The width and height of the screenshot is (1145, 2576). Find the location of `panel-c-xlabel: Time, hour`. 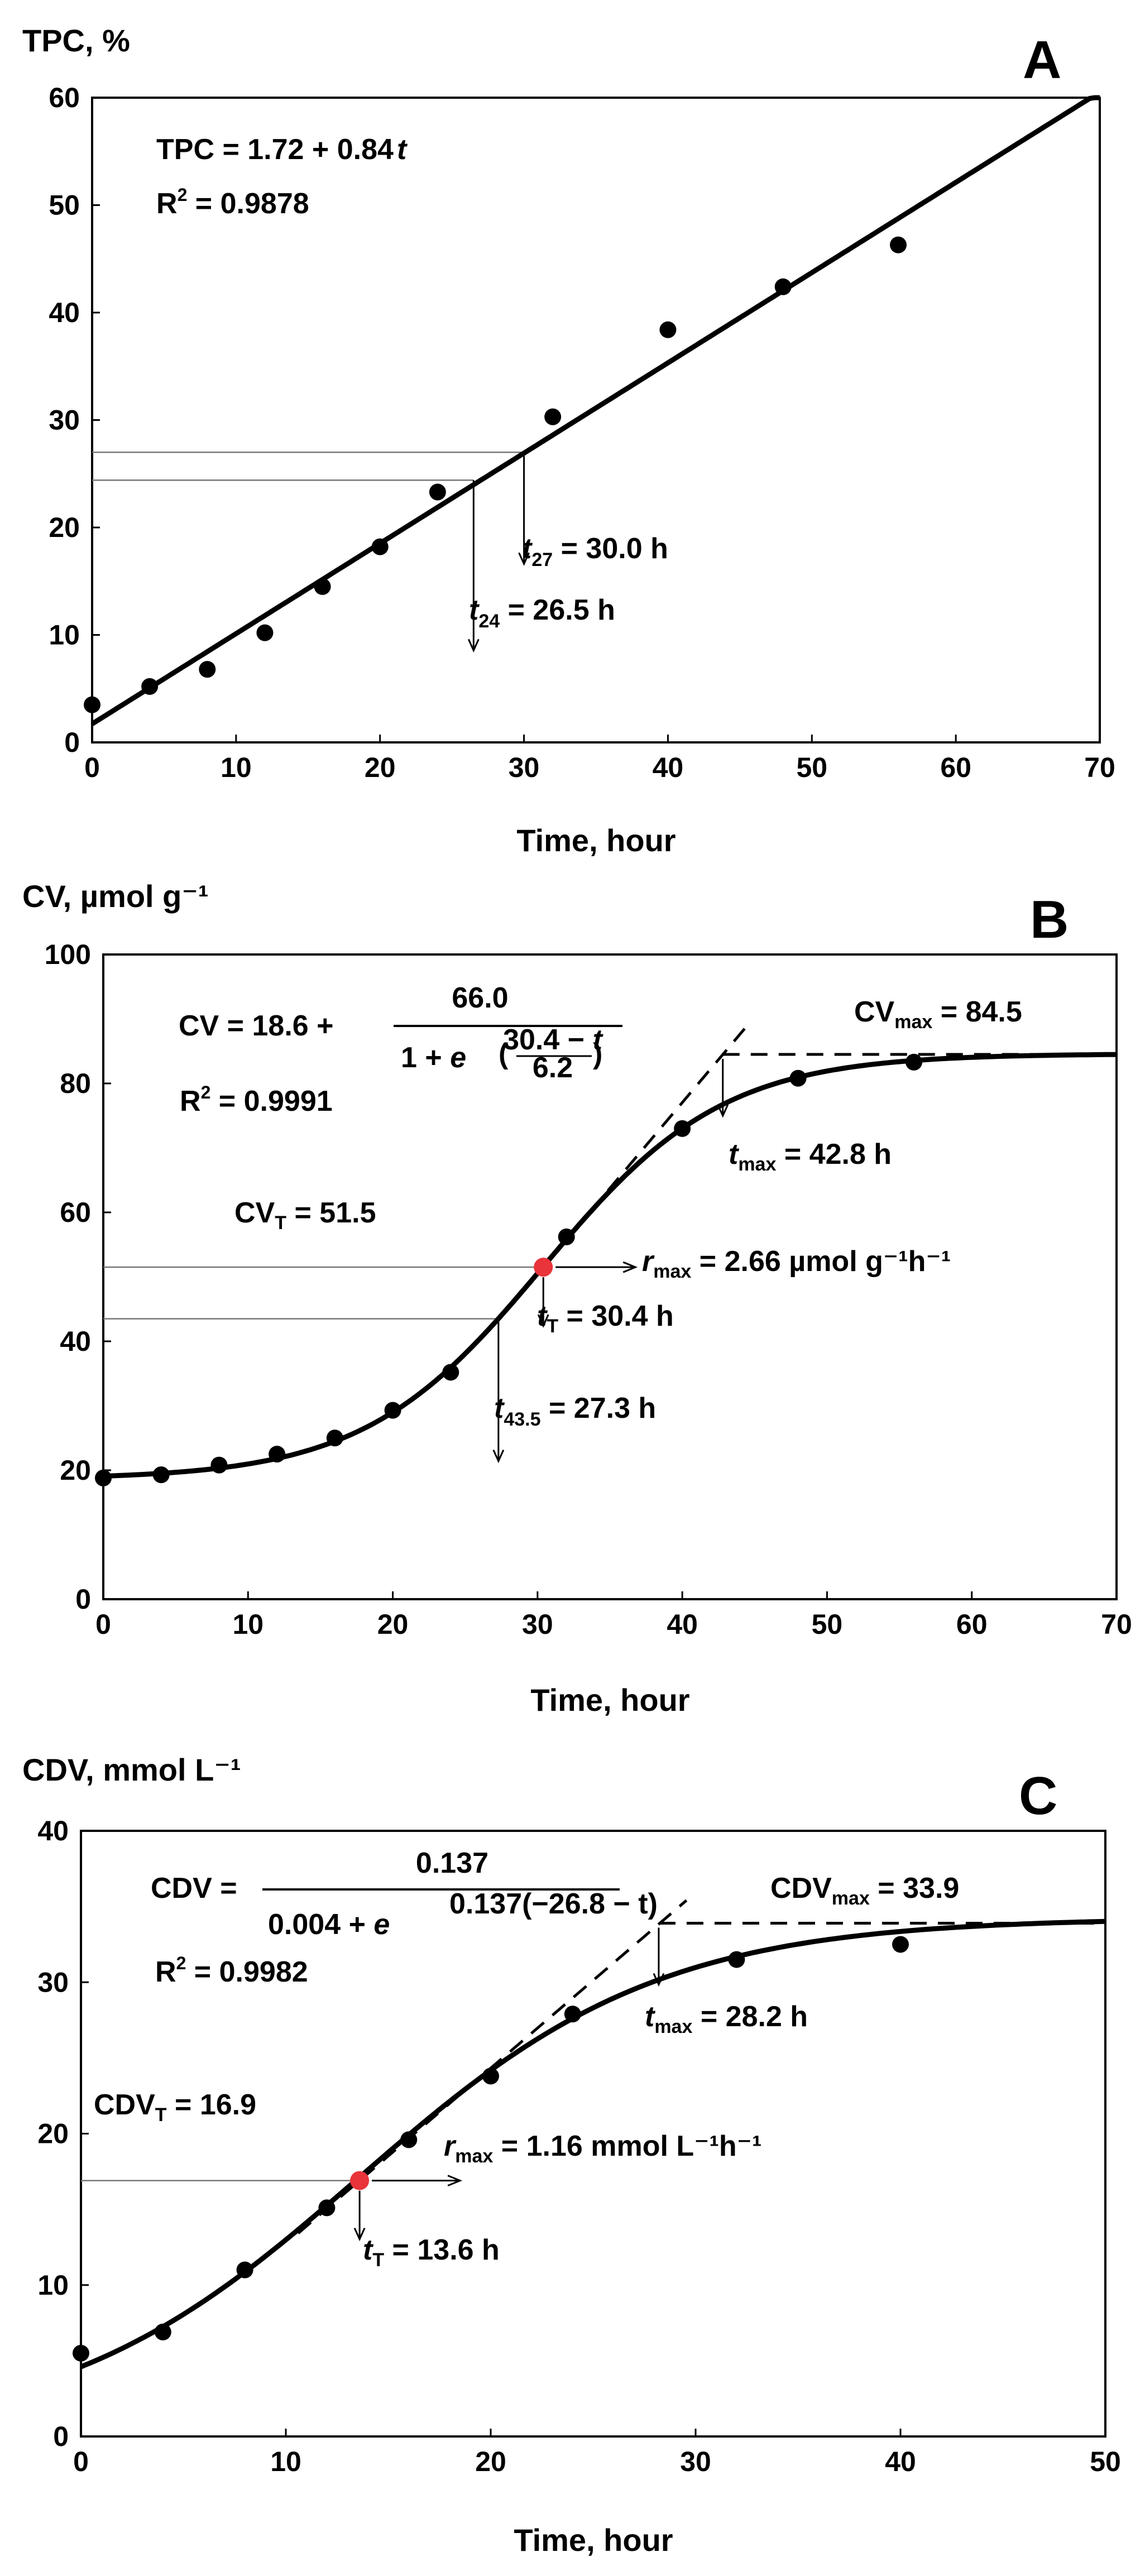

panel-c-xlabel: Time, hour is located at coordinates (593, 2540).